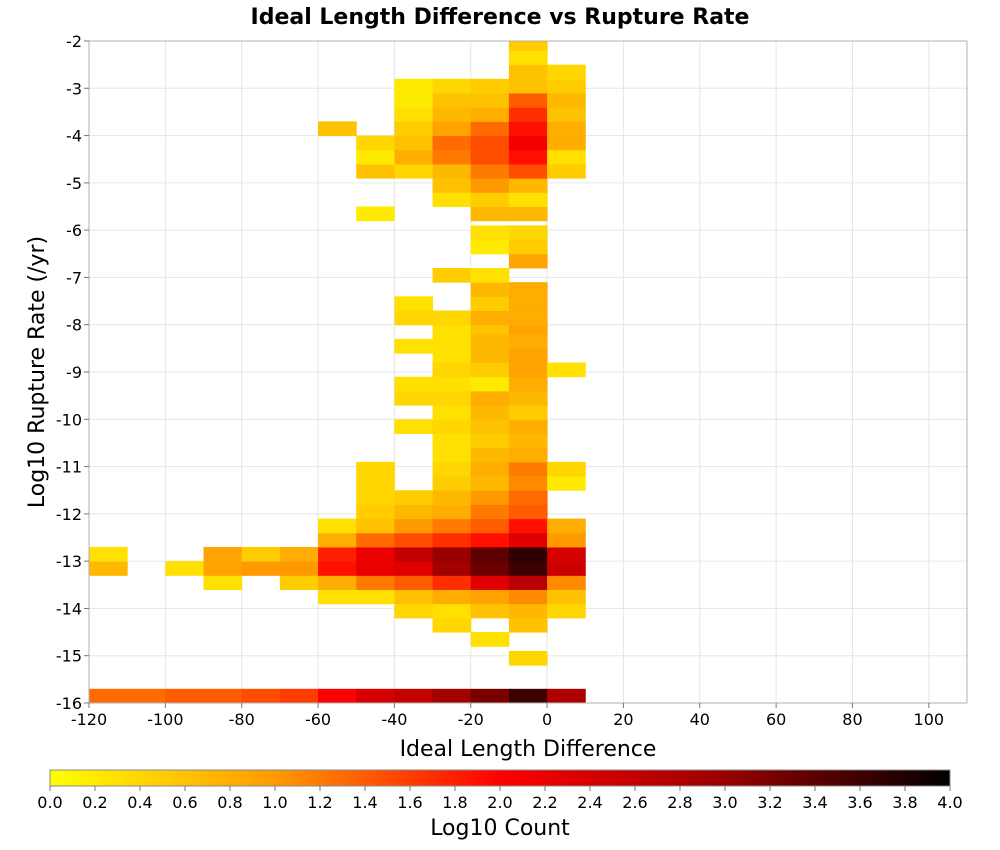 This screenshot has height=850, width=1000. What do you see at coordinates (589, 802) in the screenshot?
I see `colorbar-tick-label: 2.4` at bounding box center [589, 802].